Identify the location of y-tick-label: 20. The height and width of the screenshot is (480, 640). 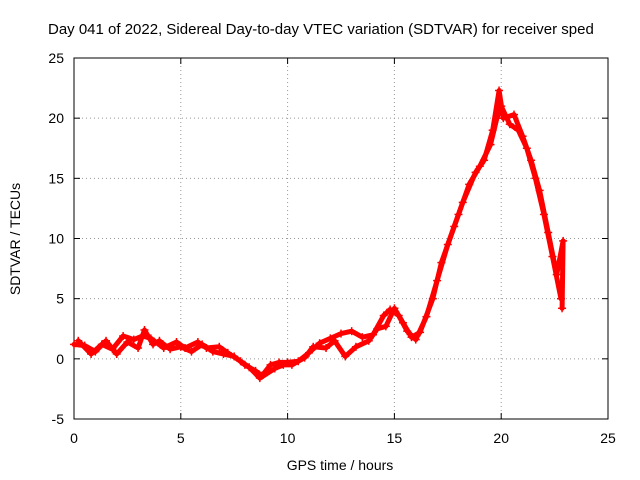
(56, 118).